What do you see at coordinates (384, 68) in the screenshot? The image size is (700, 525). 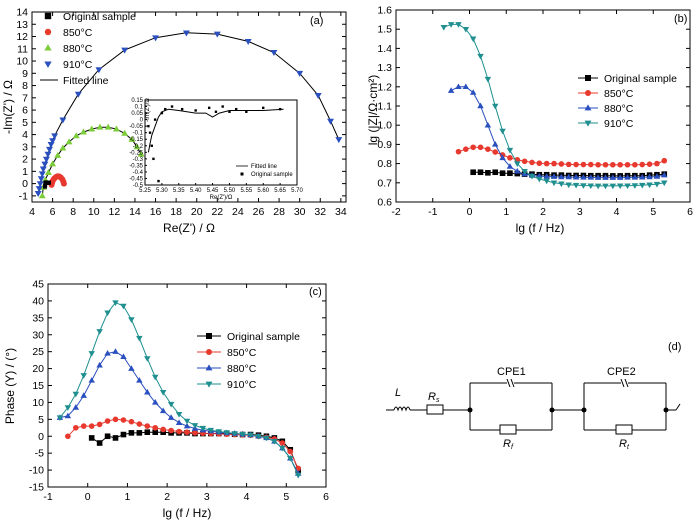 I see `y-tick-label: 1.3` at bounding box center [384, 68].